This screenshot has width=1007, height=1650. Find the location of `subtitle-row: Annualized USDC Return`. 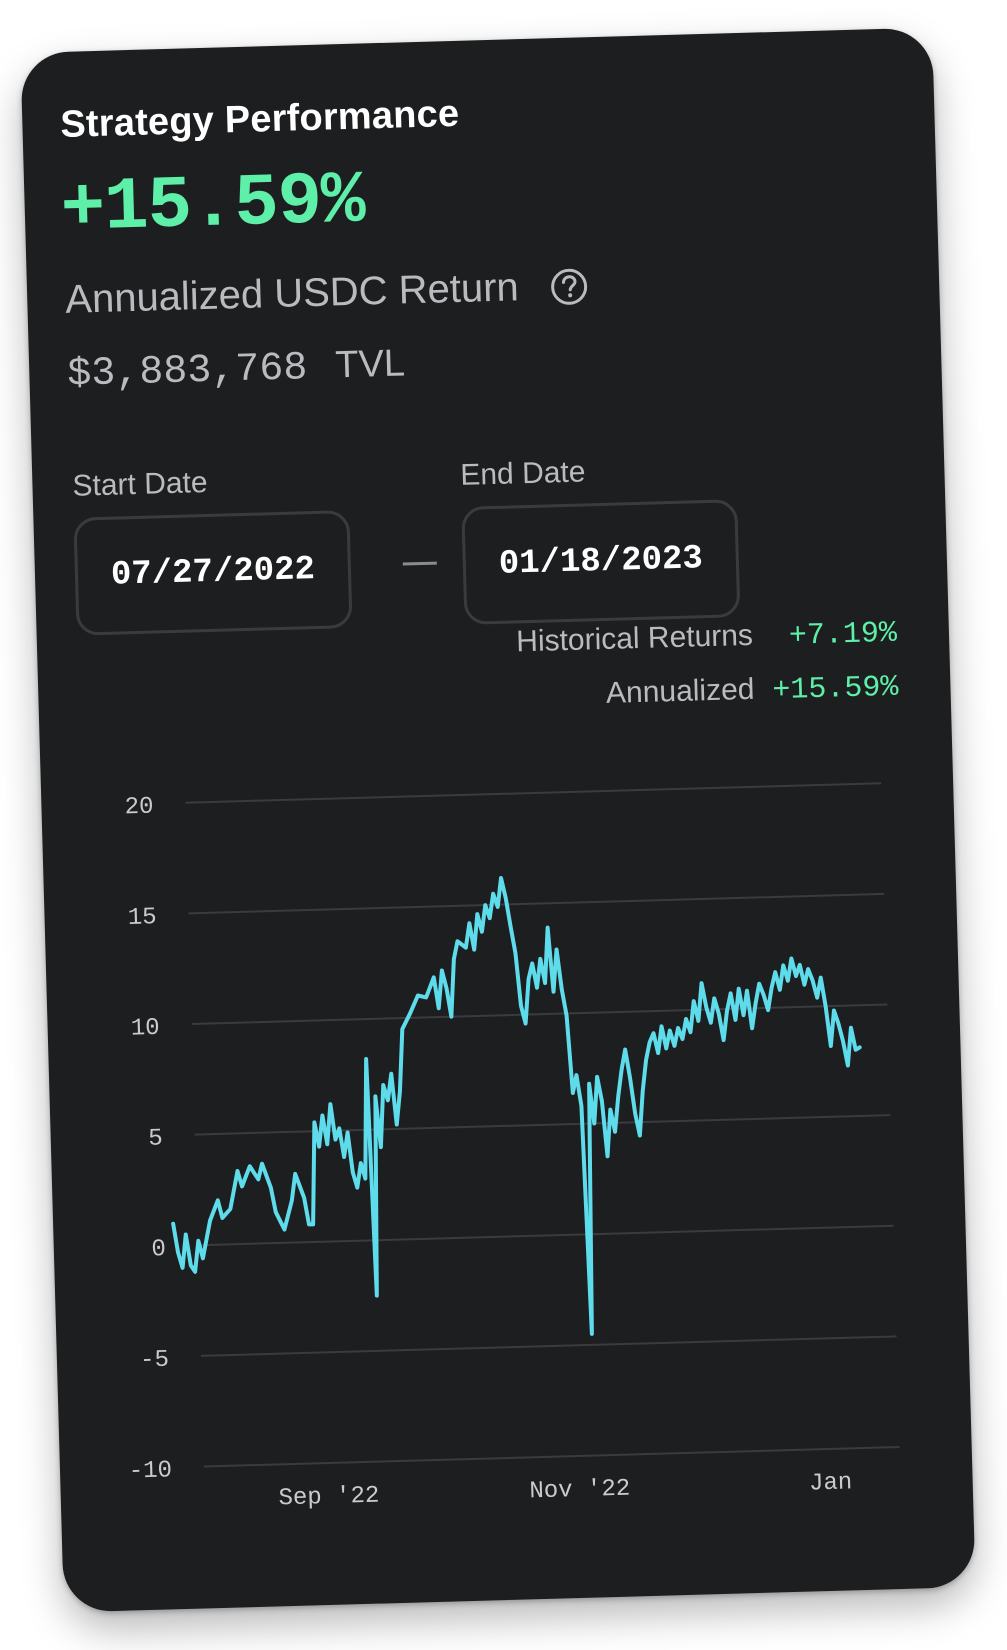

subtitle-row: Annualized USDC Return is located at coordinates (327, 293).